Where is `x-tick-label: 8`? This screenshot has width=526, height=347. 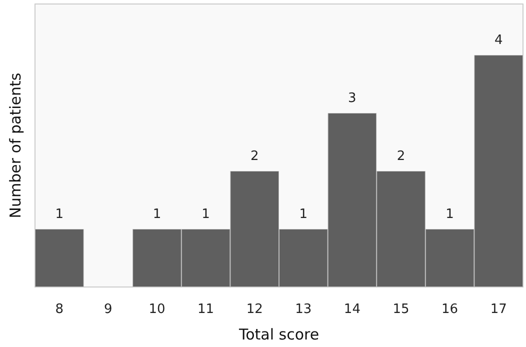
x-tick-label: 8 is located at coordinates (59, 309).